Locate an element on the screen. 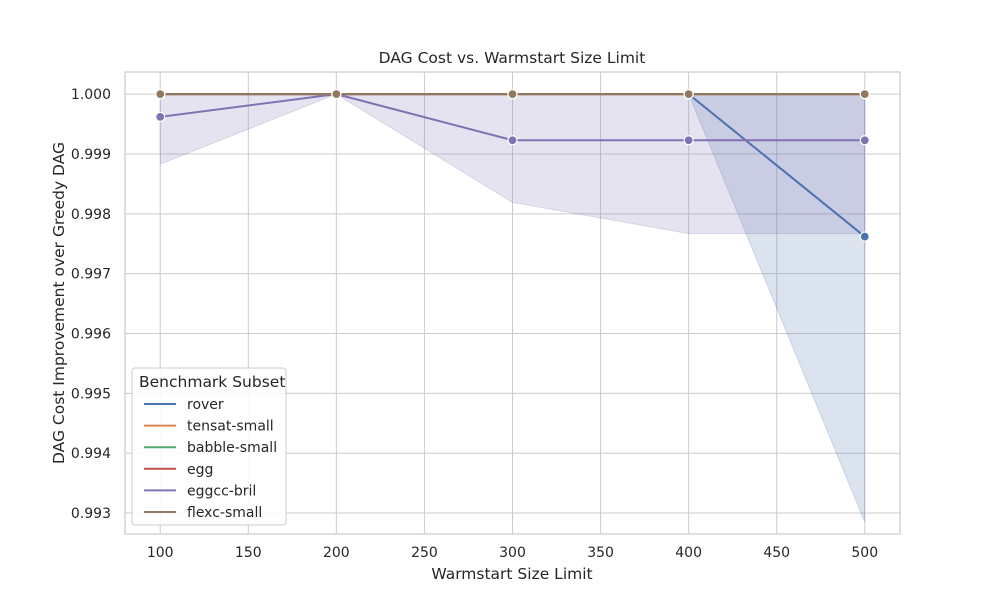 The image size is (1000, 600). legend-label-egg: egg is located at coordinates (200, 470).